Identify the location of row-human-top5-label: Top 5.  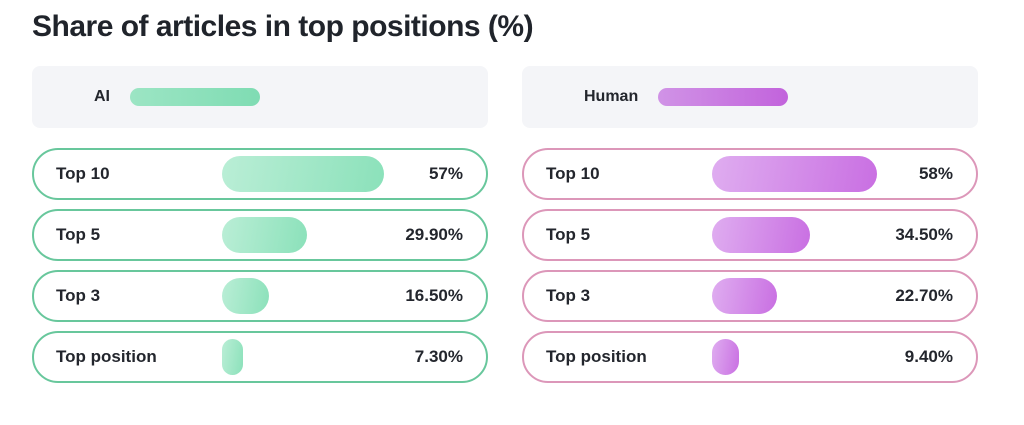
(568, 234).